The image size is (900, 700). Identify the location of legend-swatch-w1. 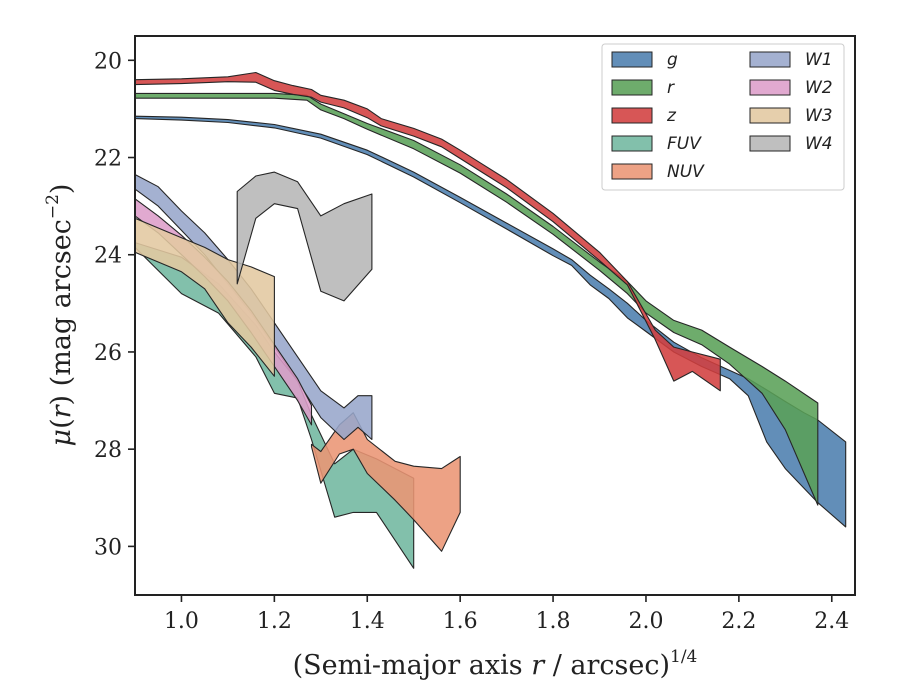
(770, 59).